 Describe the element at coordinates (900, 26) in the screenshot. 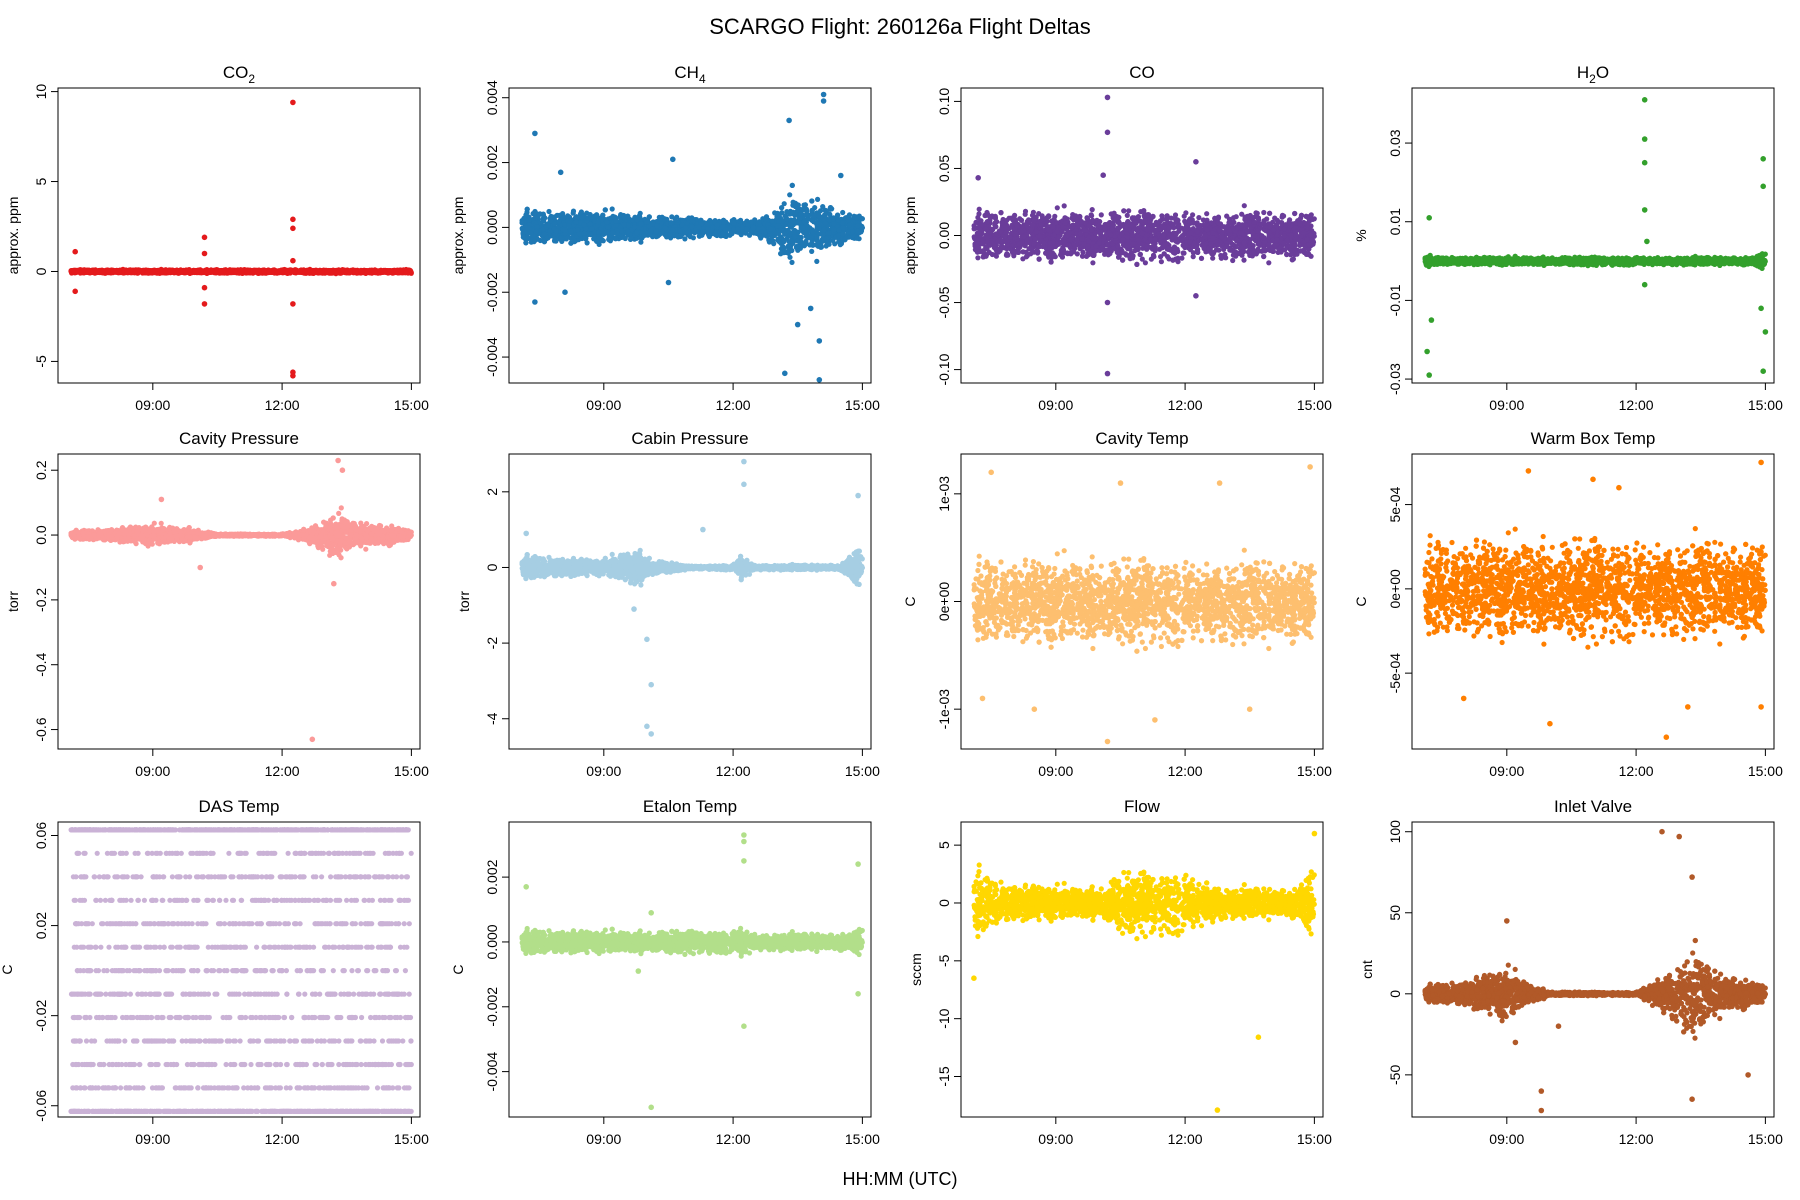

I see `figure-title: SCARGO Flight: 260126a Flight Deltas` at that location.